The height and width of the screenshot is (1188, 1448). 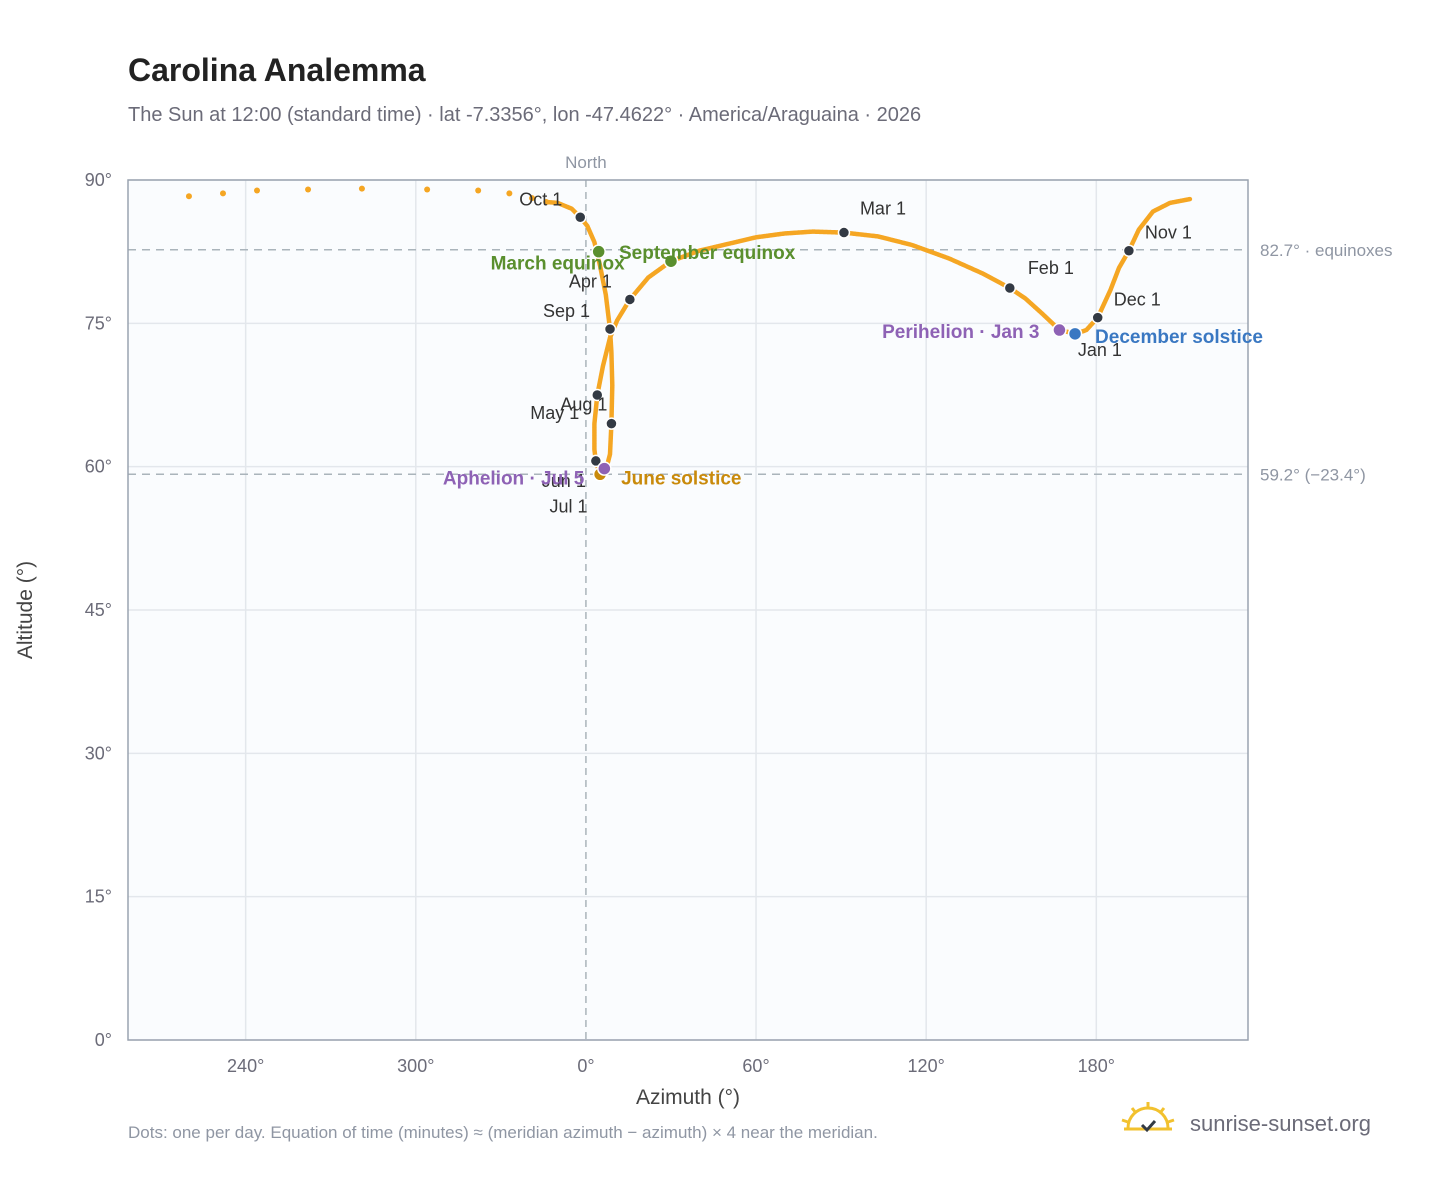 What do you see at coordinates (568, 506) in the screenshot?
I see `month-label: Jul 1` at bounding box center [568, 506].